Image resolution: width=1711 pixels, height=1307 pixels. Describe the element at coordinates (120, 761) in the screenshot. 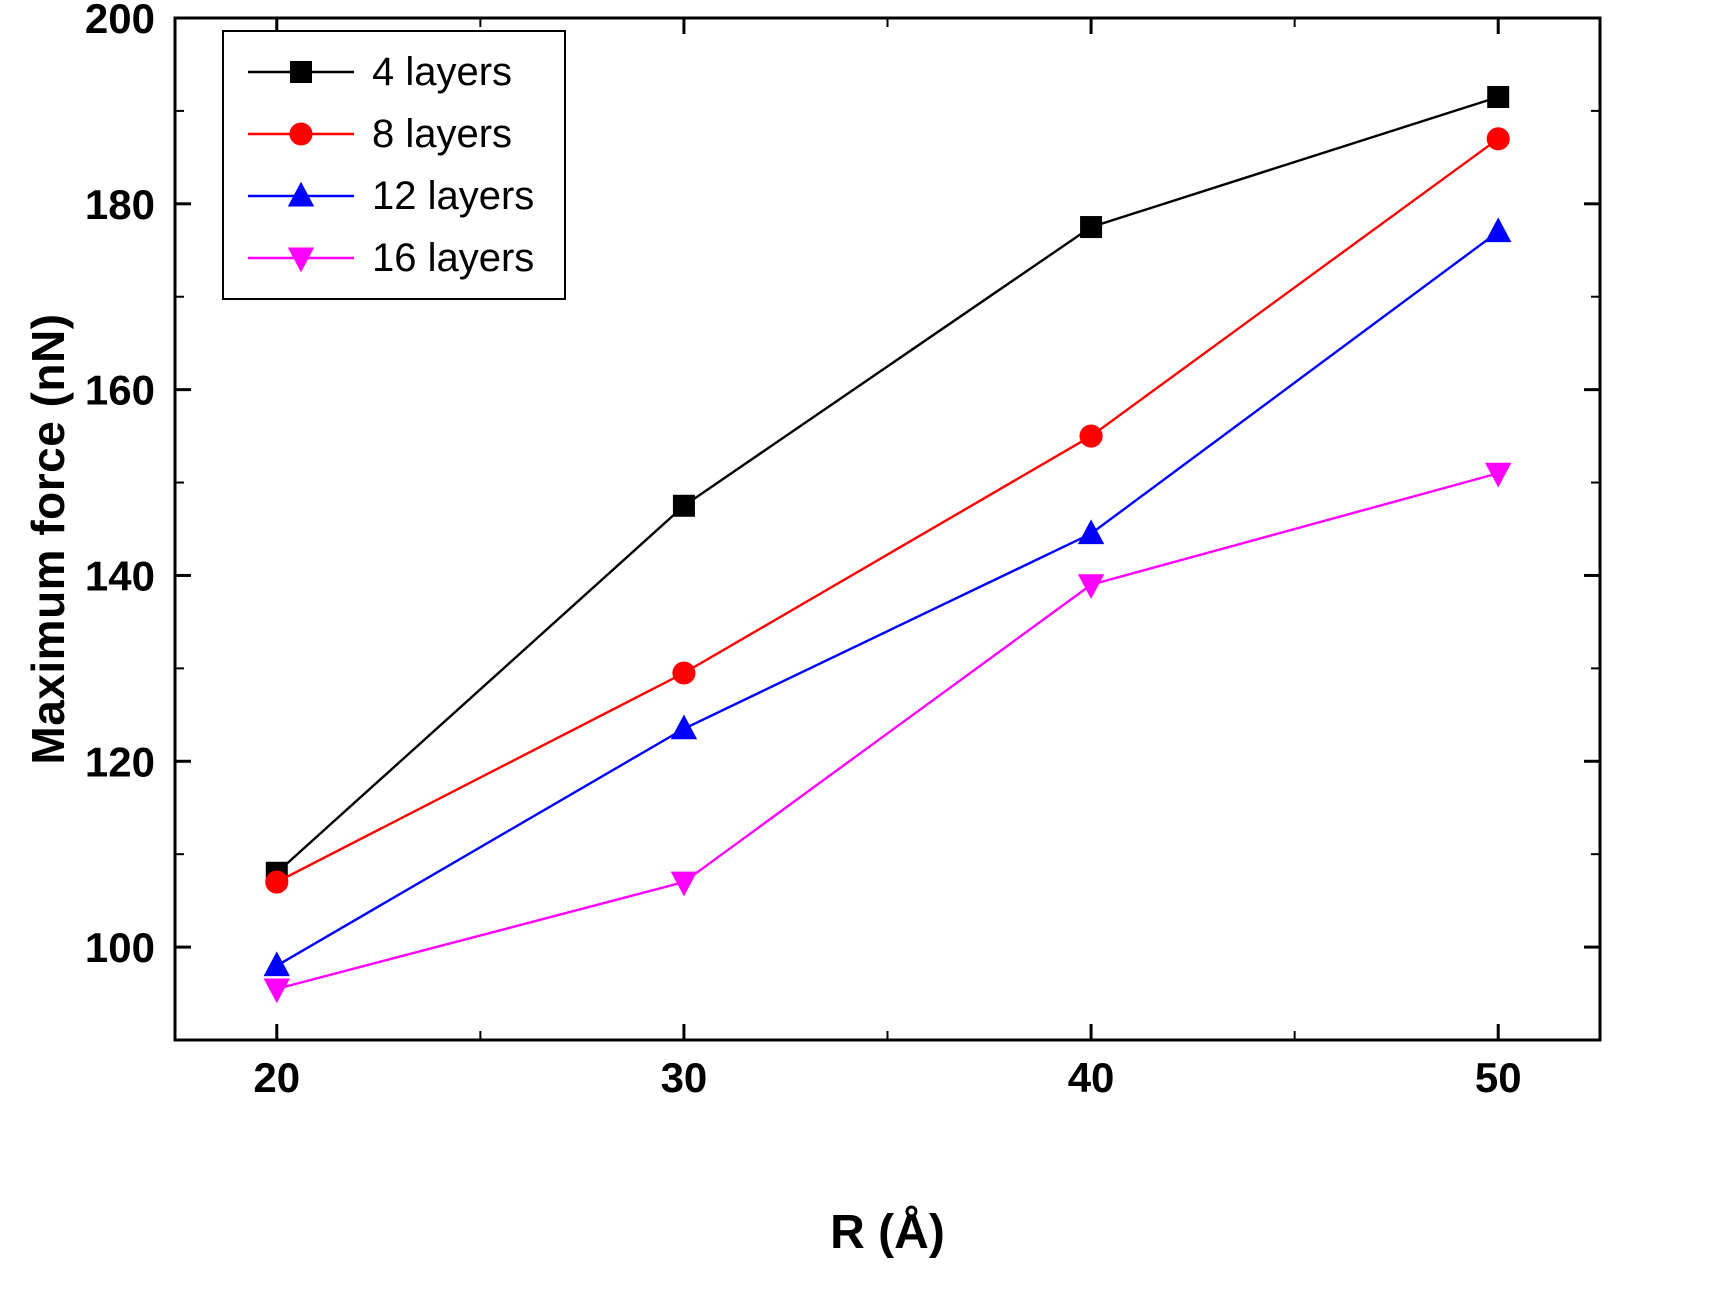

I see `y-tick-label: 120` at that location.